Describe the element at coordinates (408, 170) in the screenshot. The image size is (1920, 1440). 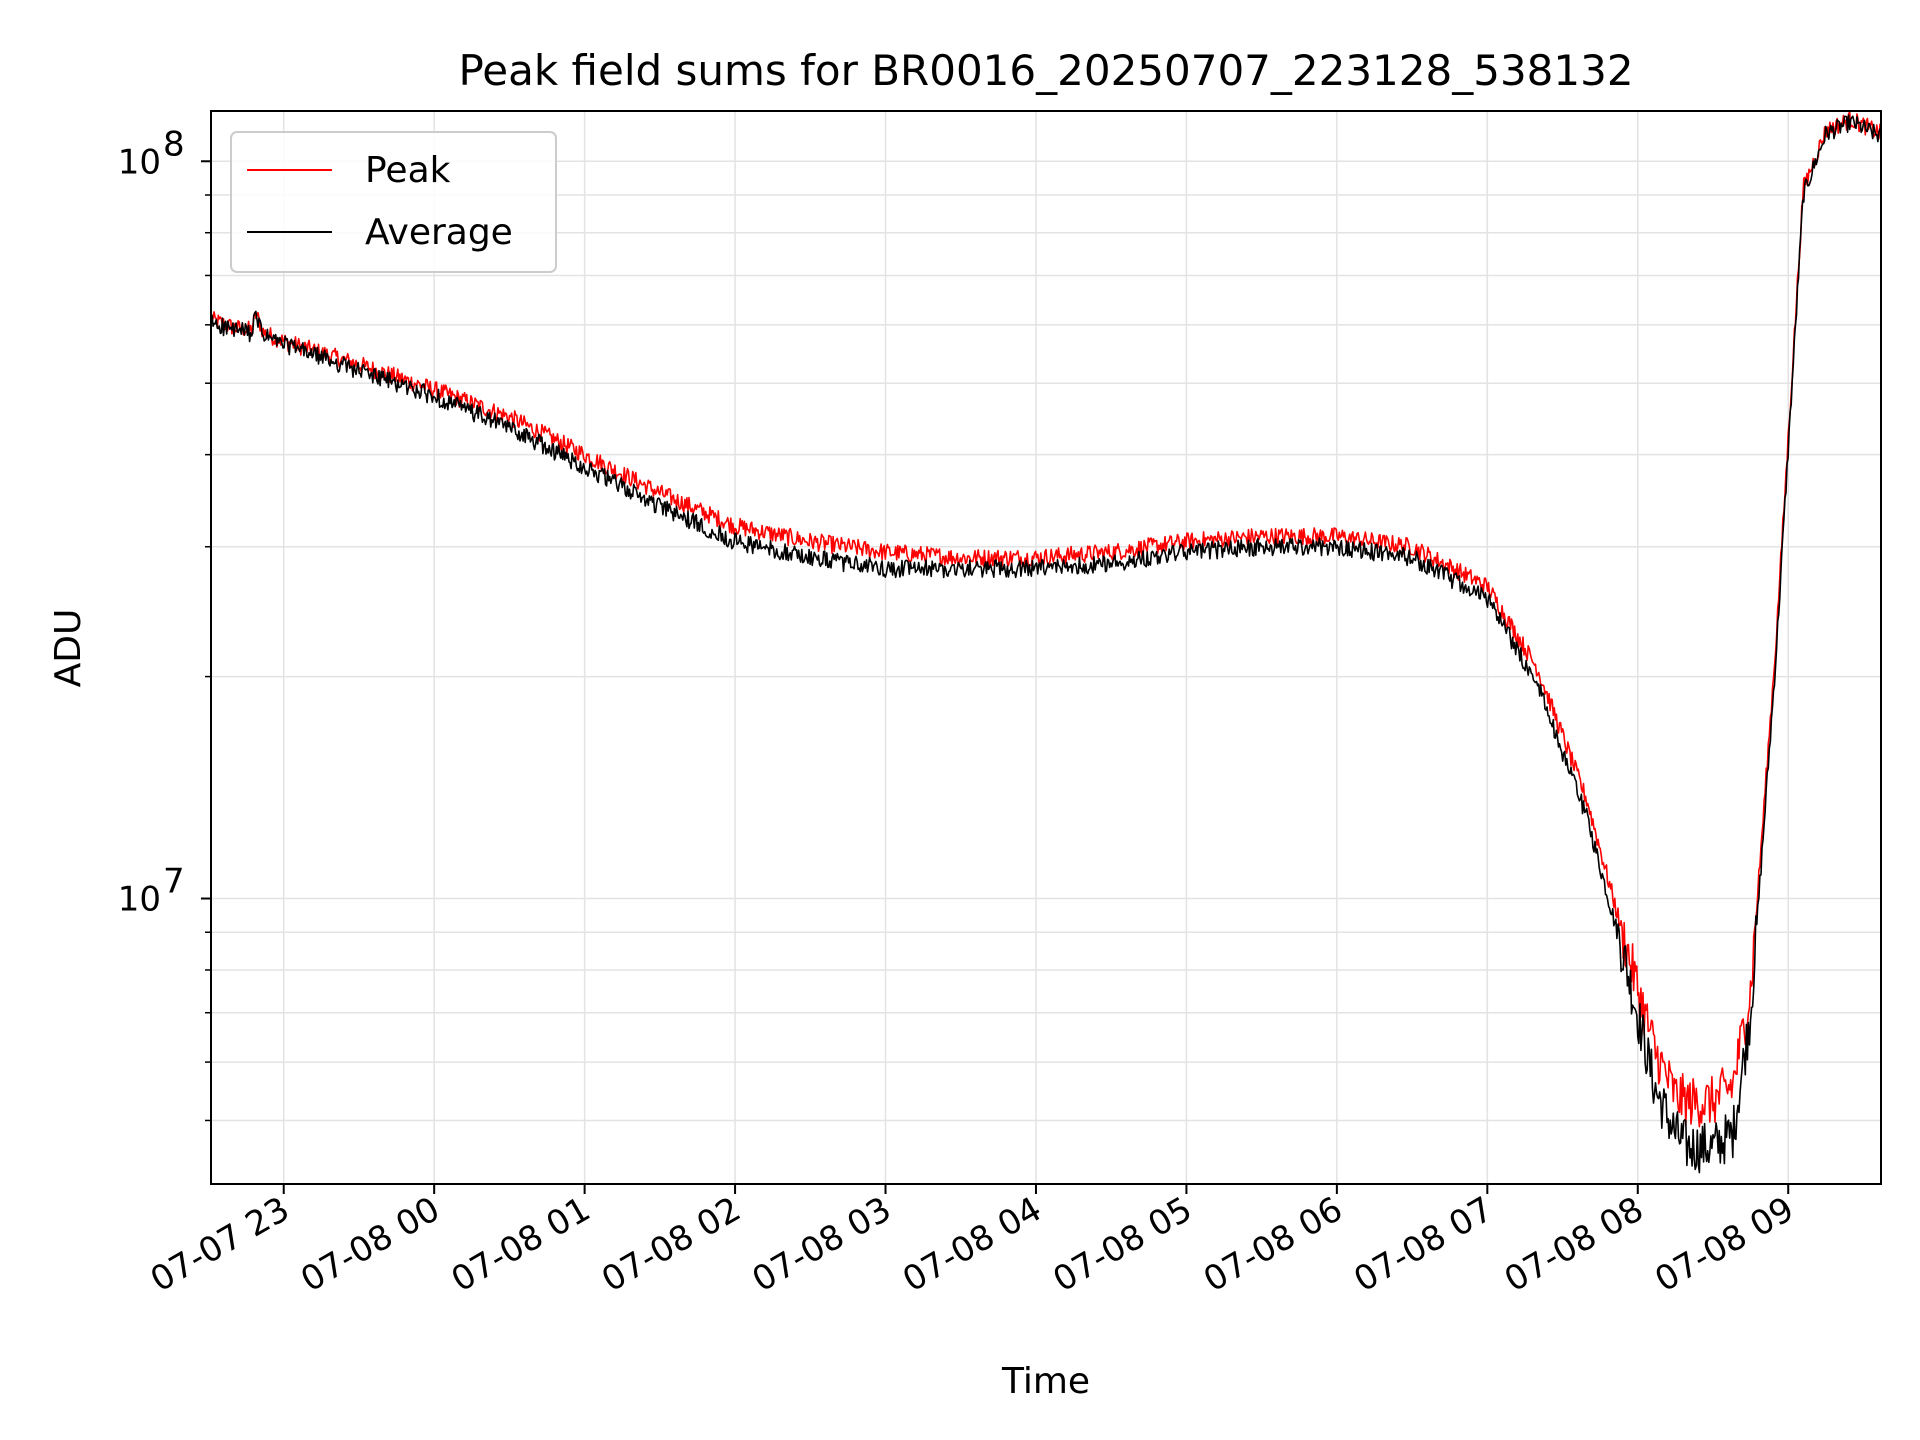
I see `legend-label-peak: Peak` at that location.